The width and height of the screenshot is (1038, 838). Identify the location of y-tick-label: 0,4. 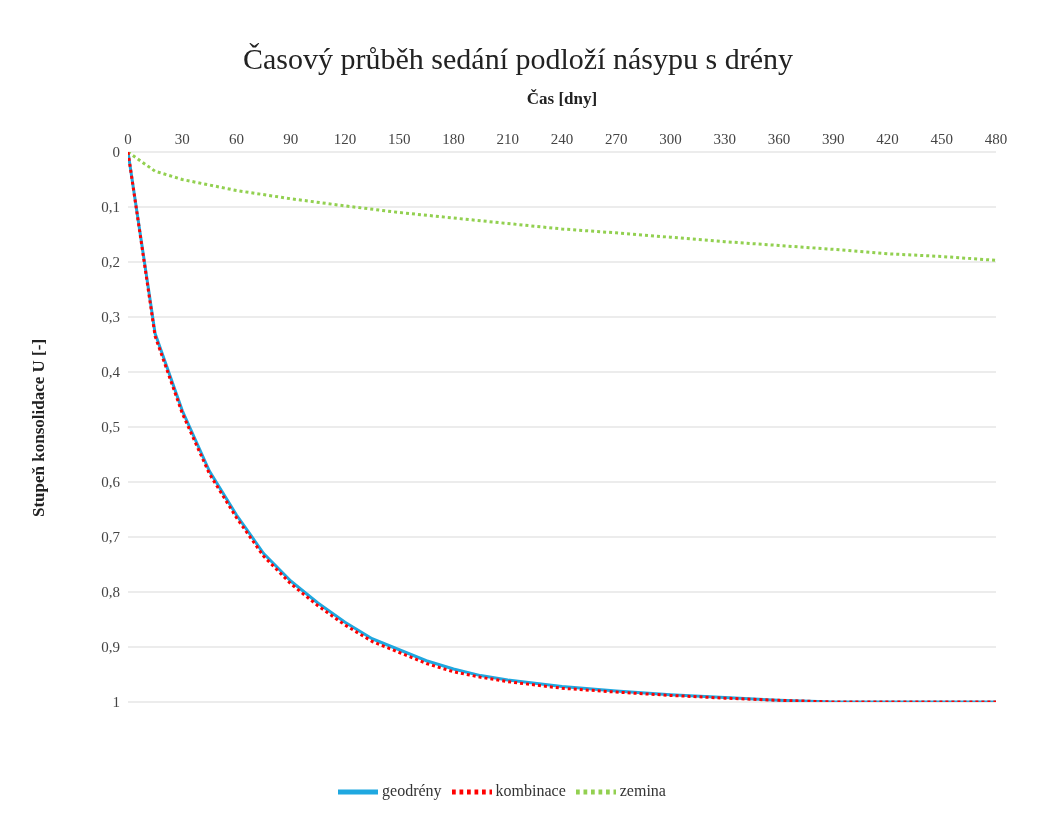
(111, 372).